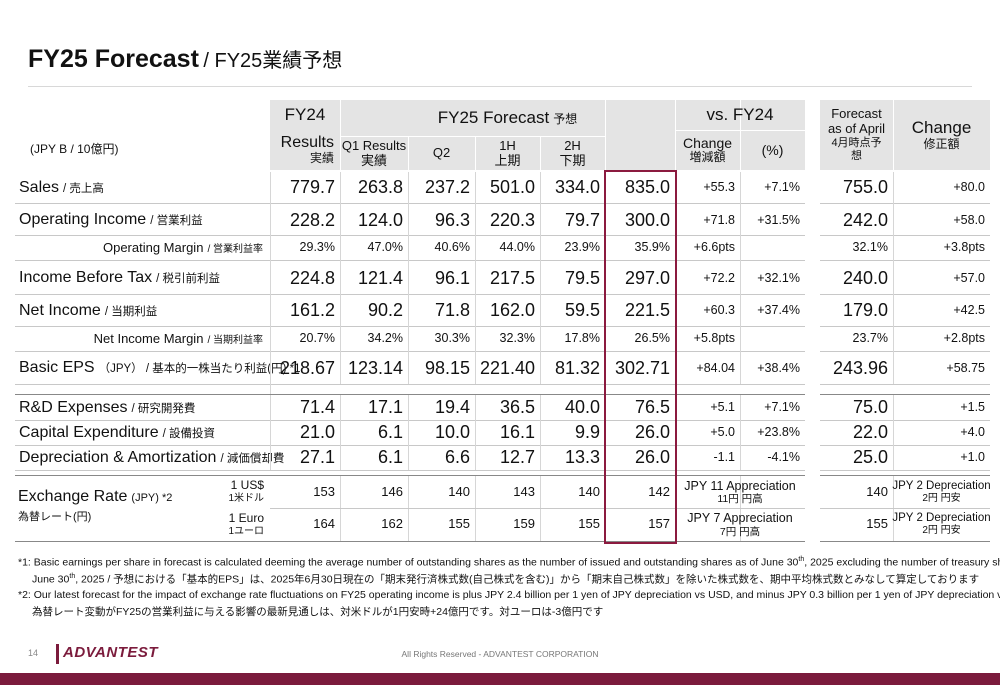 The height and width of the screenshot is (685, 1000). What do you see at coordinates (246, 499) in the screenshot?
I see `exchange-currency-text: 1米ドル` at bounding box center [246, 499].